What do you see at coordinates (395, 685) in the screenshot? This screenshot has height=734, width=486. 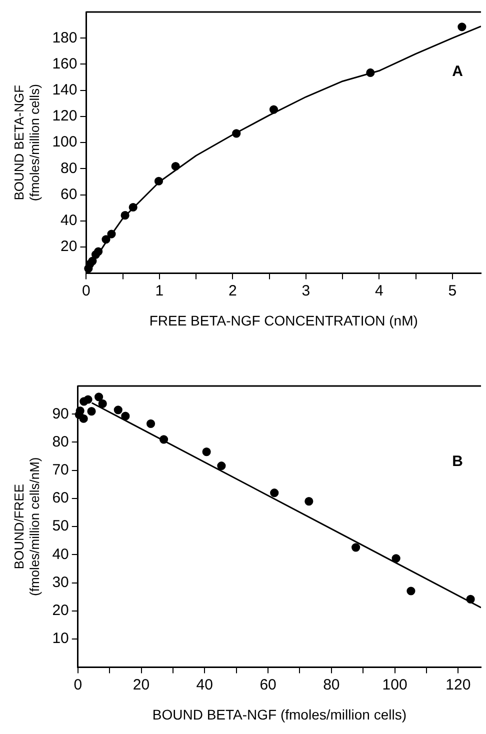 I see `x-tick-label: 100` at bounding box center [395, 685].